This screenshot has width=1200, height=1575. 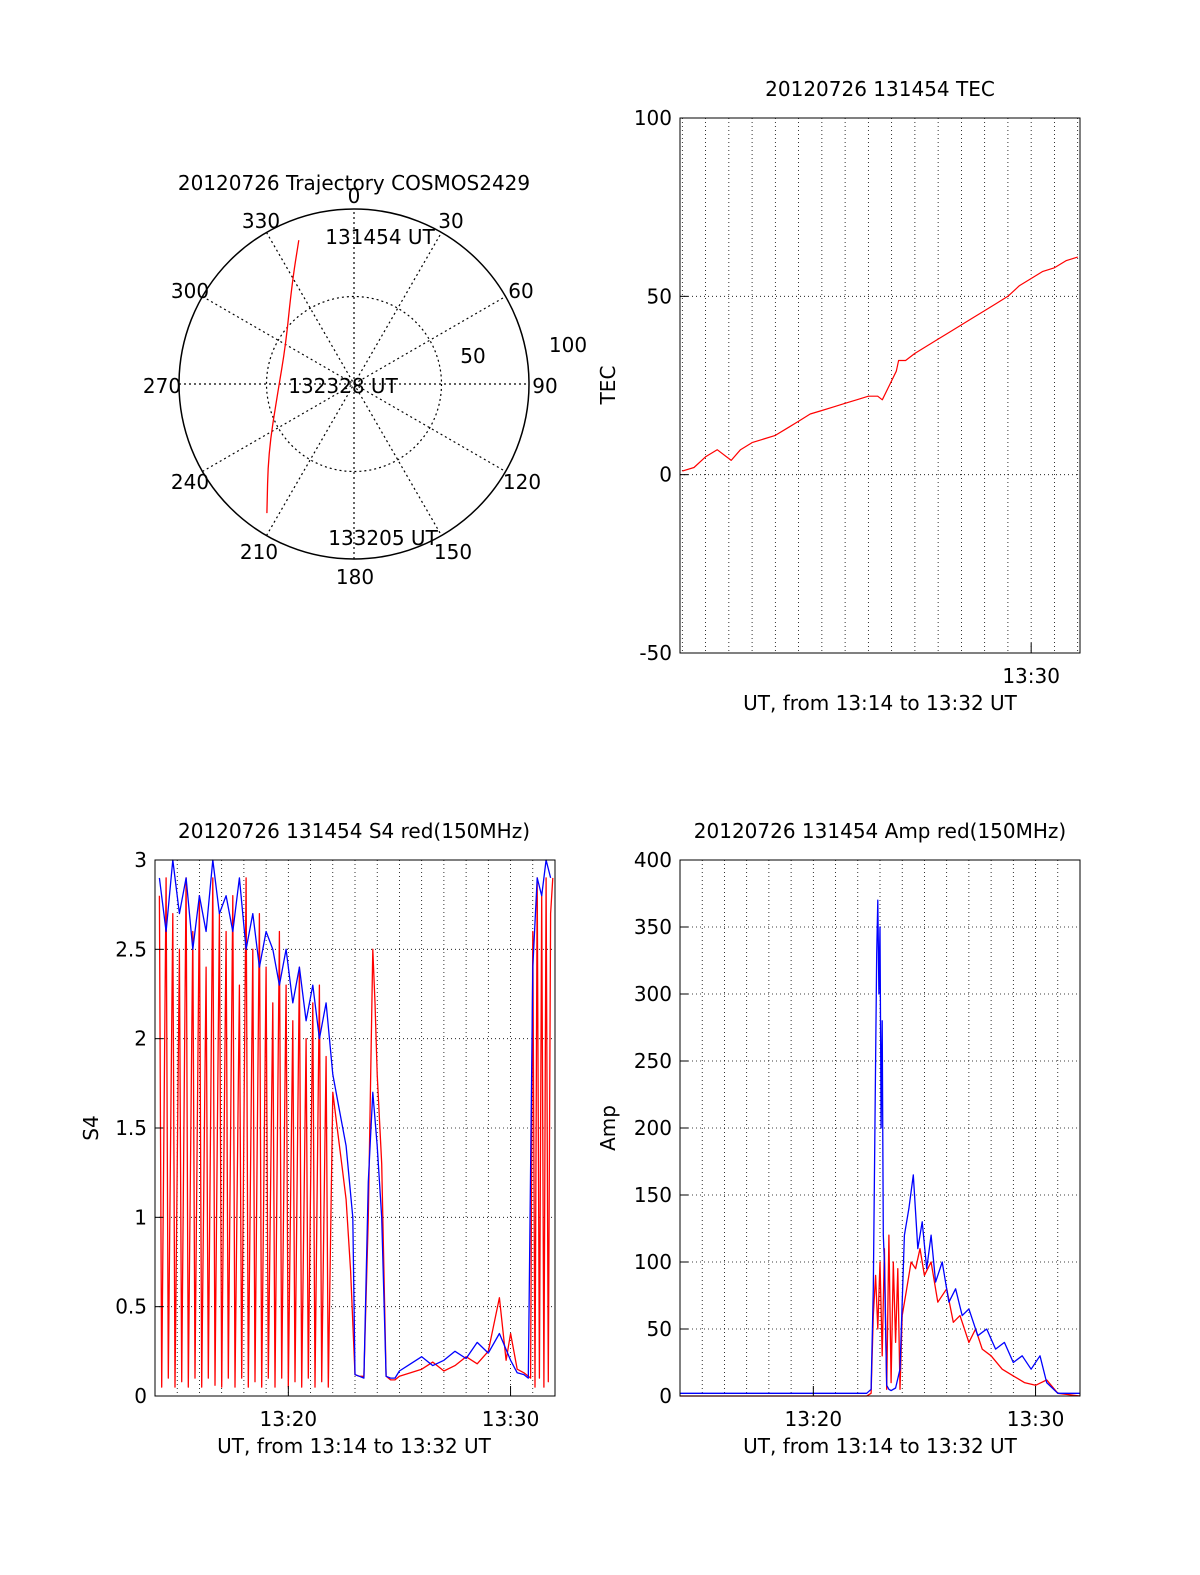 I want to click on tec-ytick-label: 50, so click(x=659, y=296).